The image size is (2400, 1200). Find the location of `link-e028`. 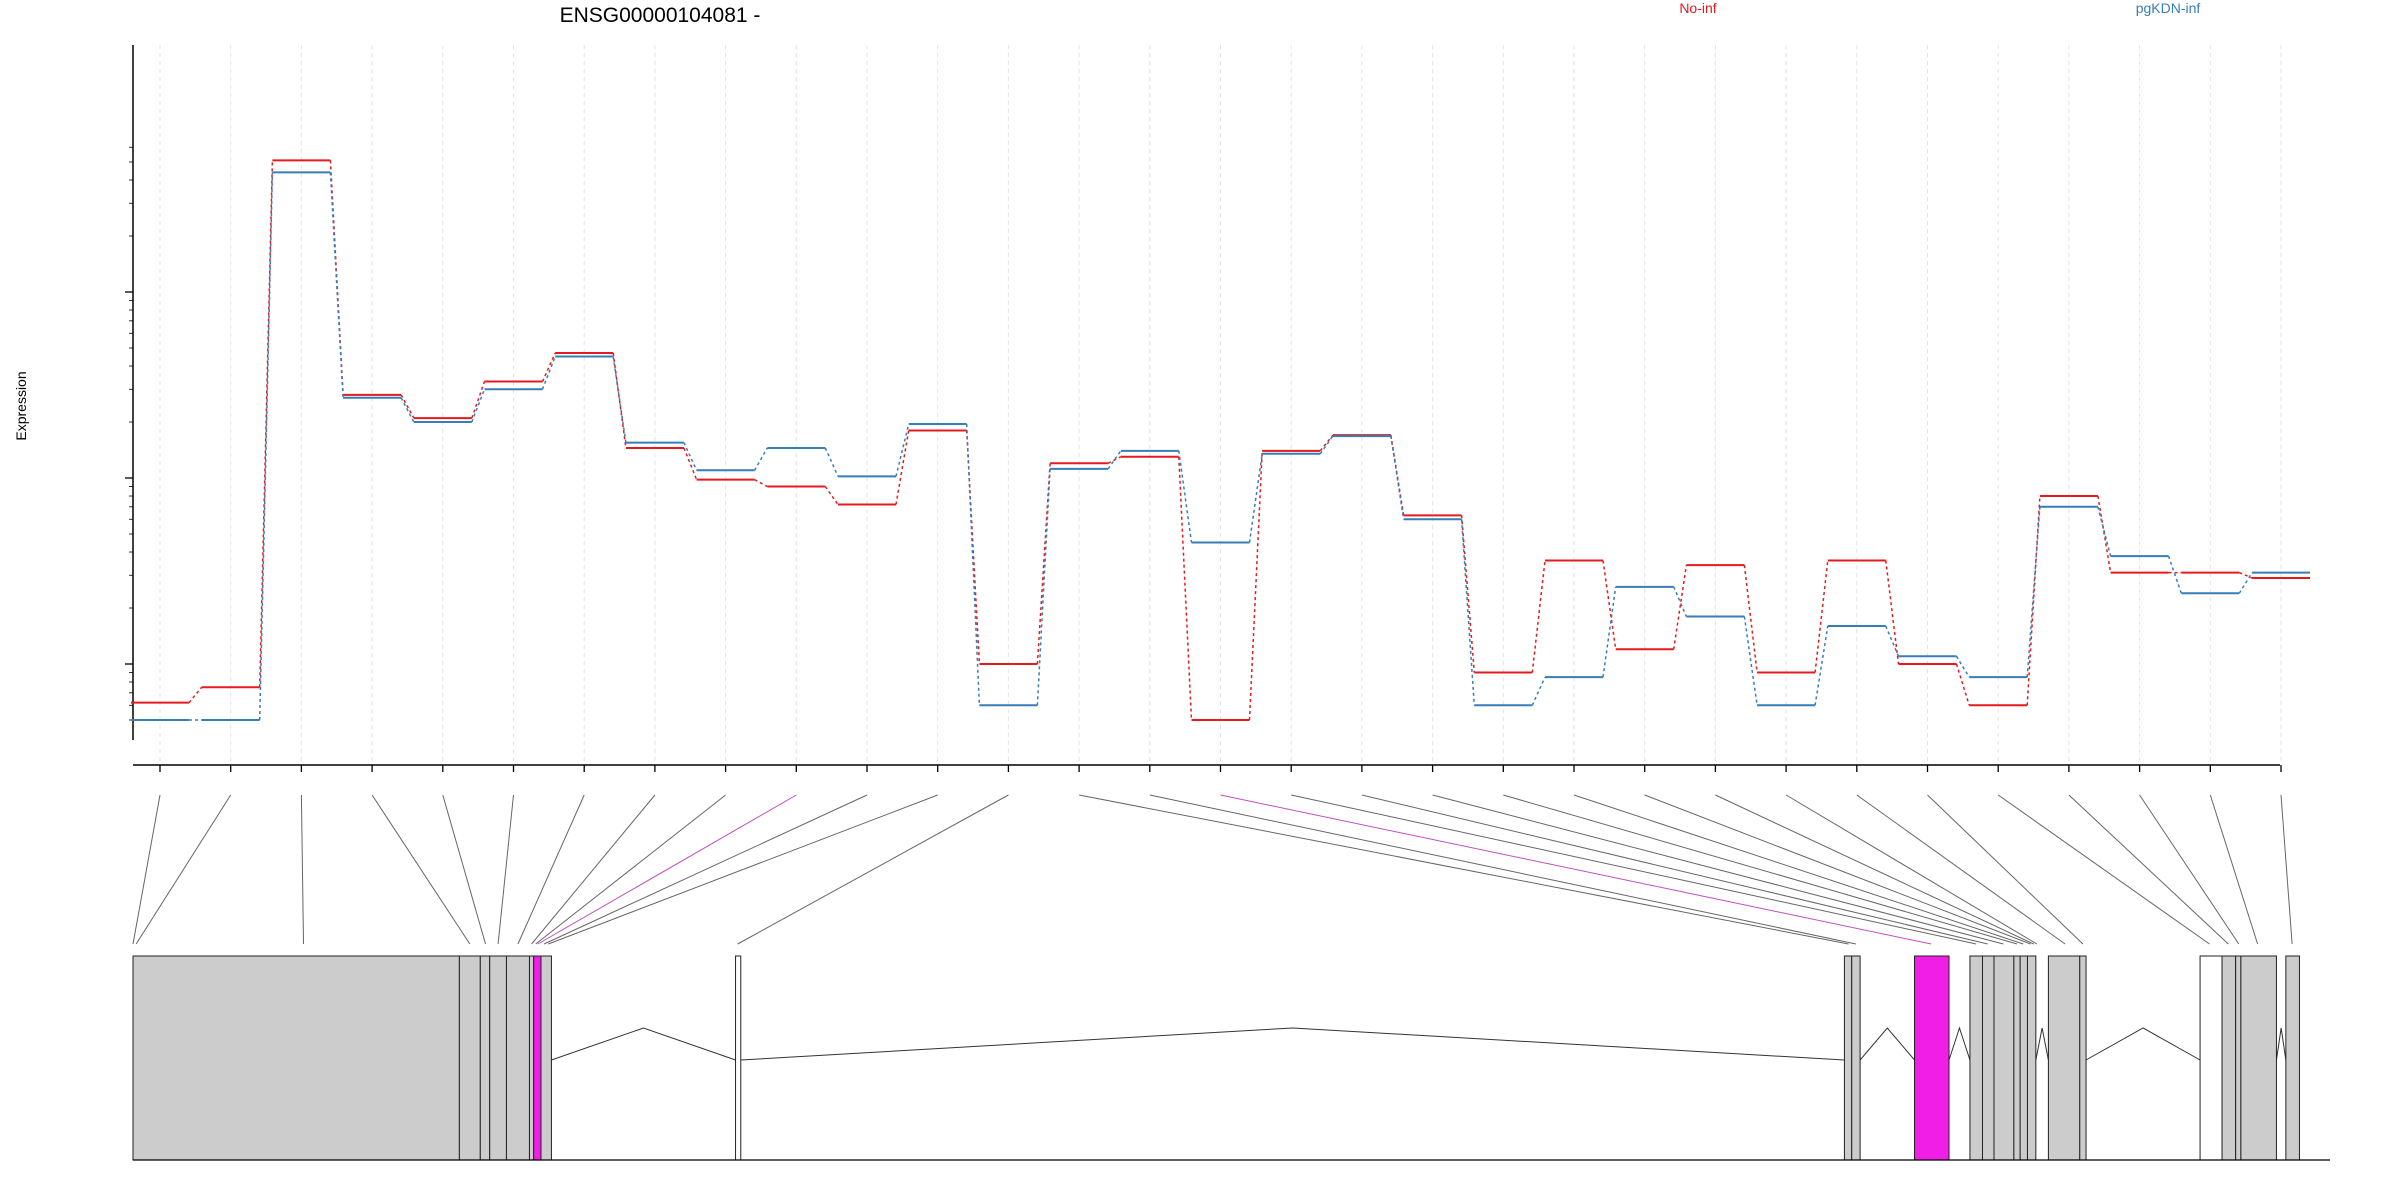

link-e028 is located at coordinates (2148, 869).